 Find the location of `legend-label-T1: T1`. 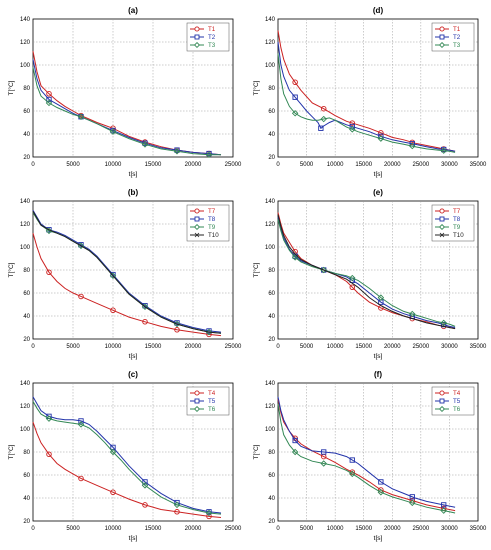

legend-label-T1: T1 is located at coordinates (212, 29).